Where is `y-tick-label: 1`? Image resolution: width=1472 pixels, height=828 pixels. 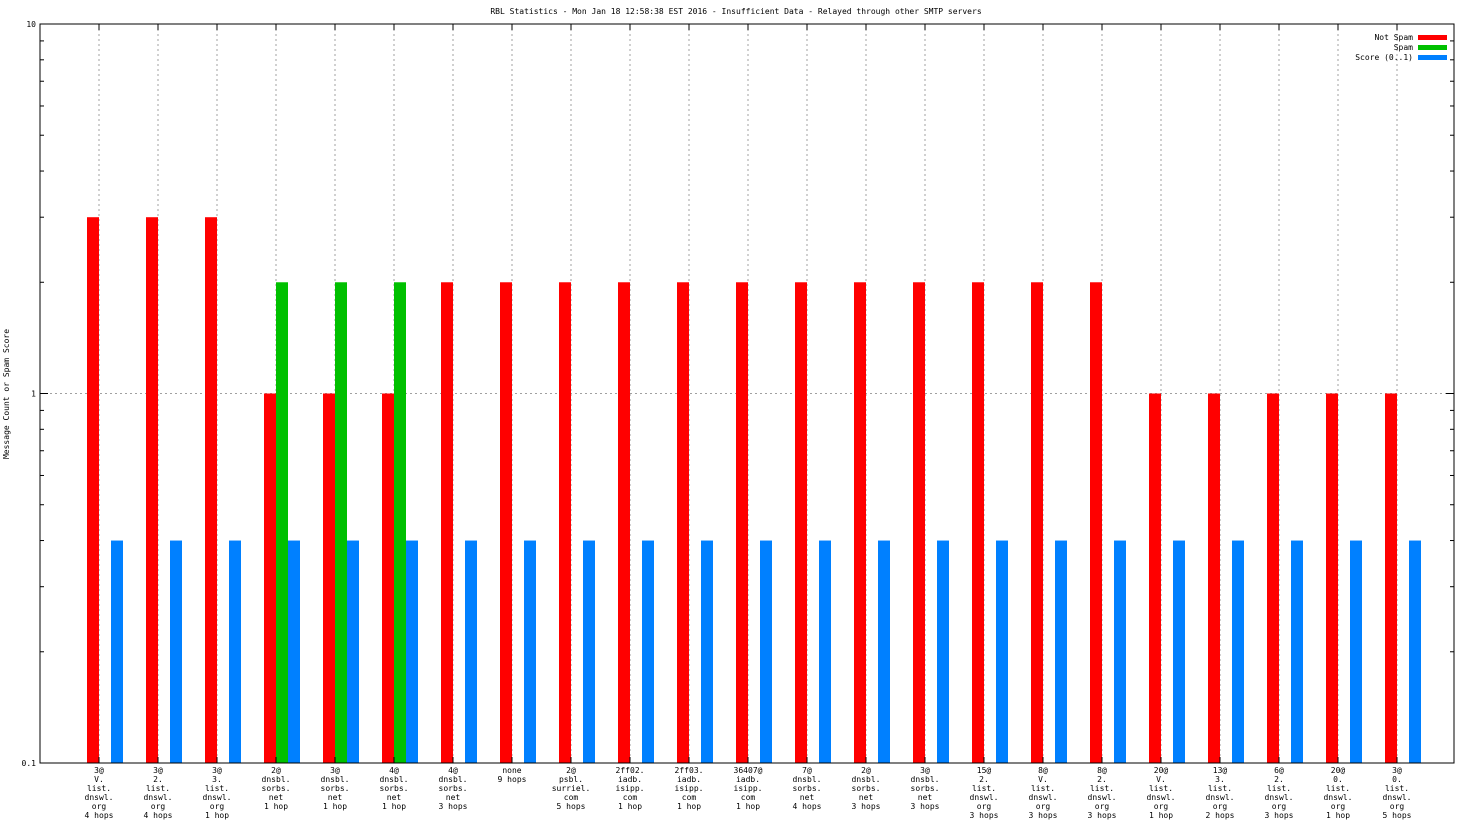 y-tick-label: 1 is located at coordinates (33, 394).